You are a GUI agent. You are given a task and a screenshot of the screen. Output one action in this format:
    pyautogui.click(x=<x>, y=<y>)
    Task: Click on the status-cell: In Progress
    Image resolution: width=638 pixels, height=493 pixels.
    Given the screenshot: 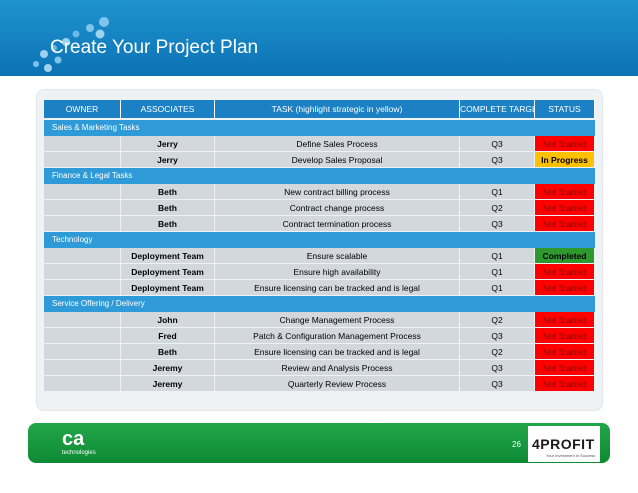 What is the action you would take?
    pyautogui.click(x=565, y=160)
    